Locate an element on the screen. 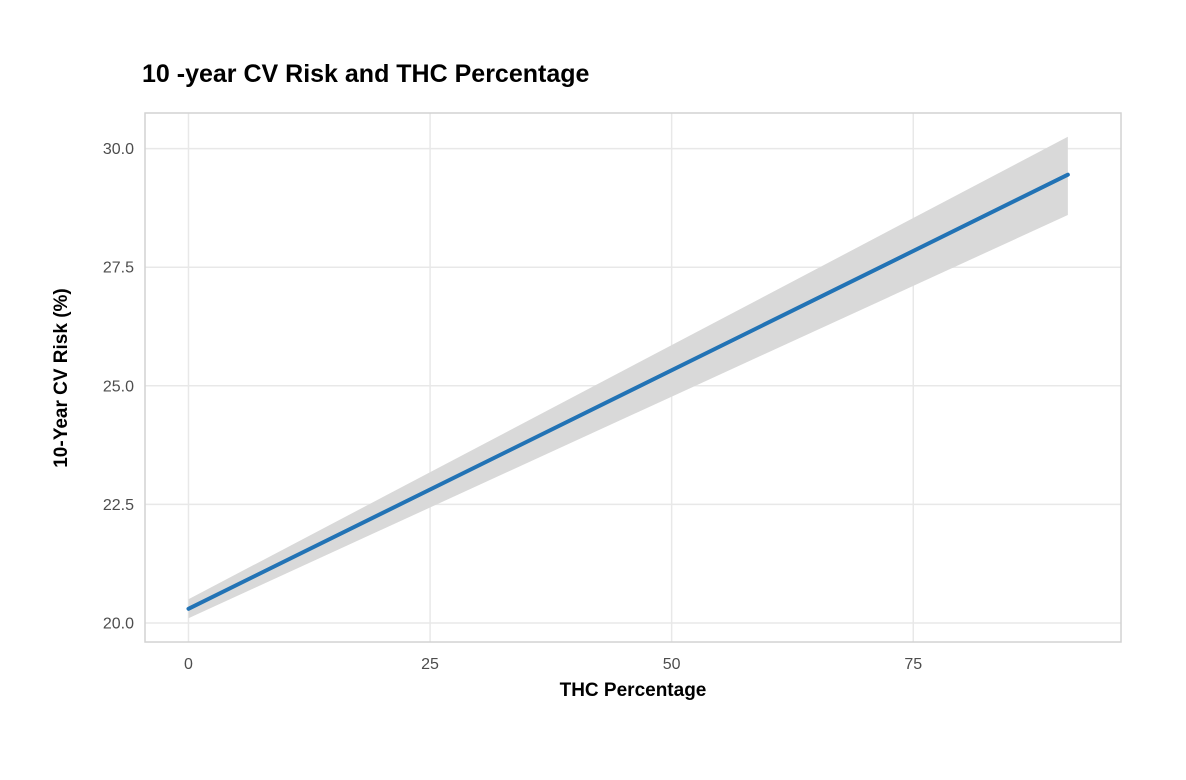 This screenshot has width=1186, height=780. x-tick-label: 0 is located at coordinates (188, 664).